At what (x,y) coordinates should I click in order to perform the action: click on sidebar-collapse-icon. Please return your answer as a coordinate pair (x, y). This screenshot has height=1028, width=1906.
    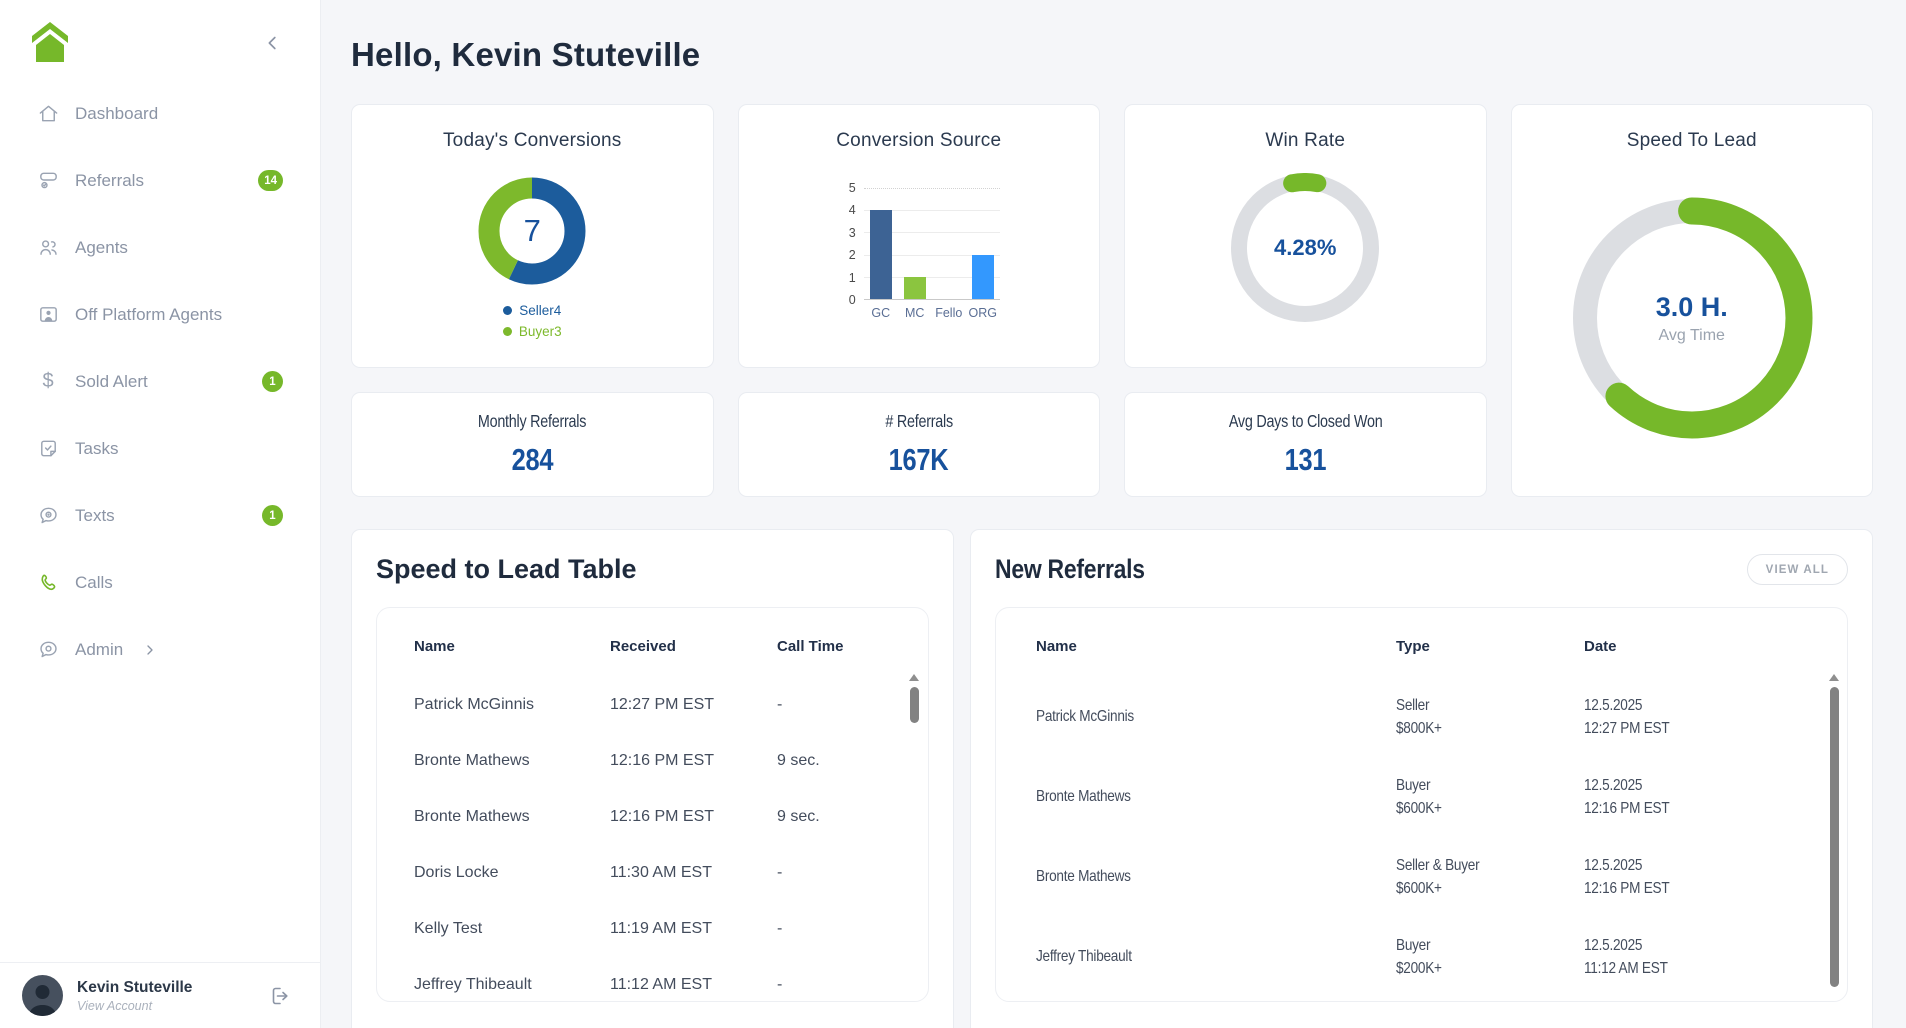
    Looking at the image, I should click on (274, 44).